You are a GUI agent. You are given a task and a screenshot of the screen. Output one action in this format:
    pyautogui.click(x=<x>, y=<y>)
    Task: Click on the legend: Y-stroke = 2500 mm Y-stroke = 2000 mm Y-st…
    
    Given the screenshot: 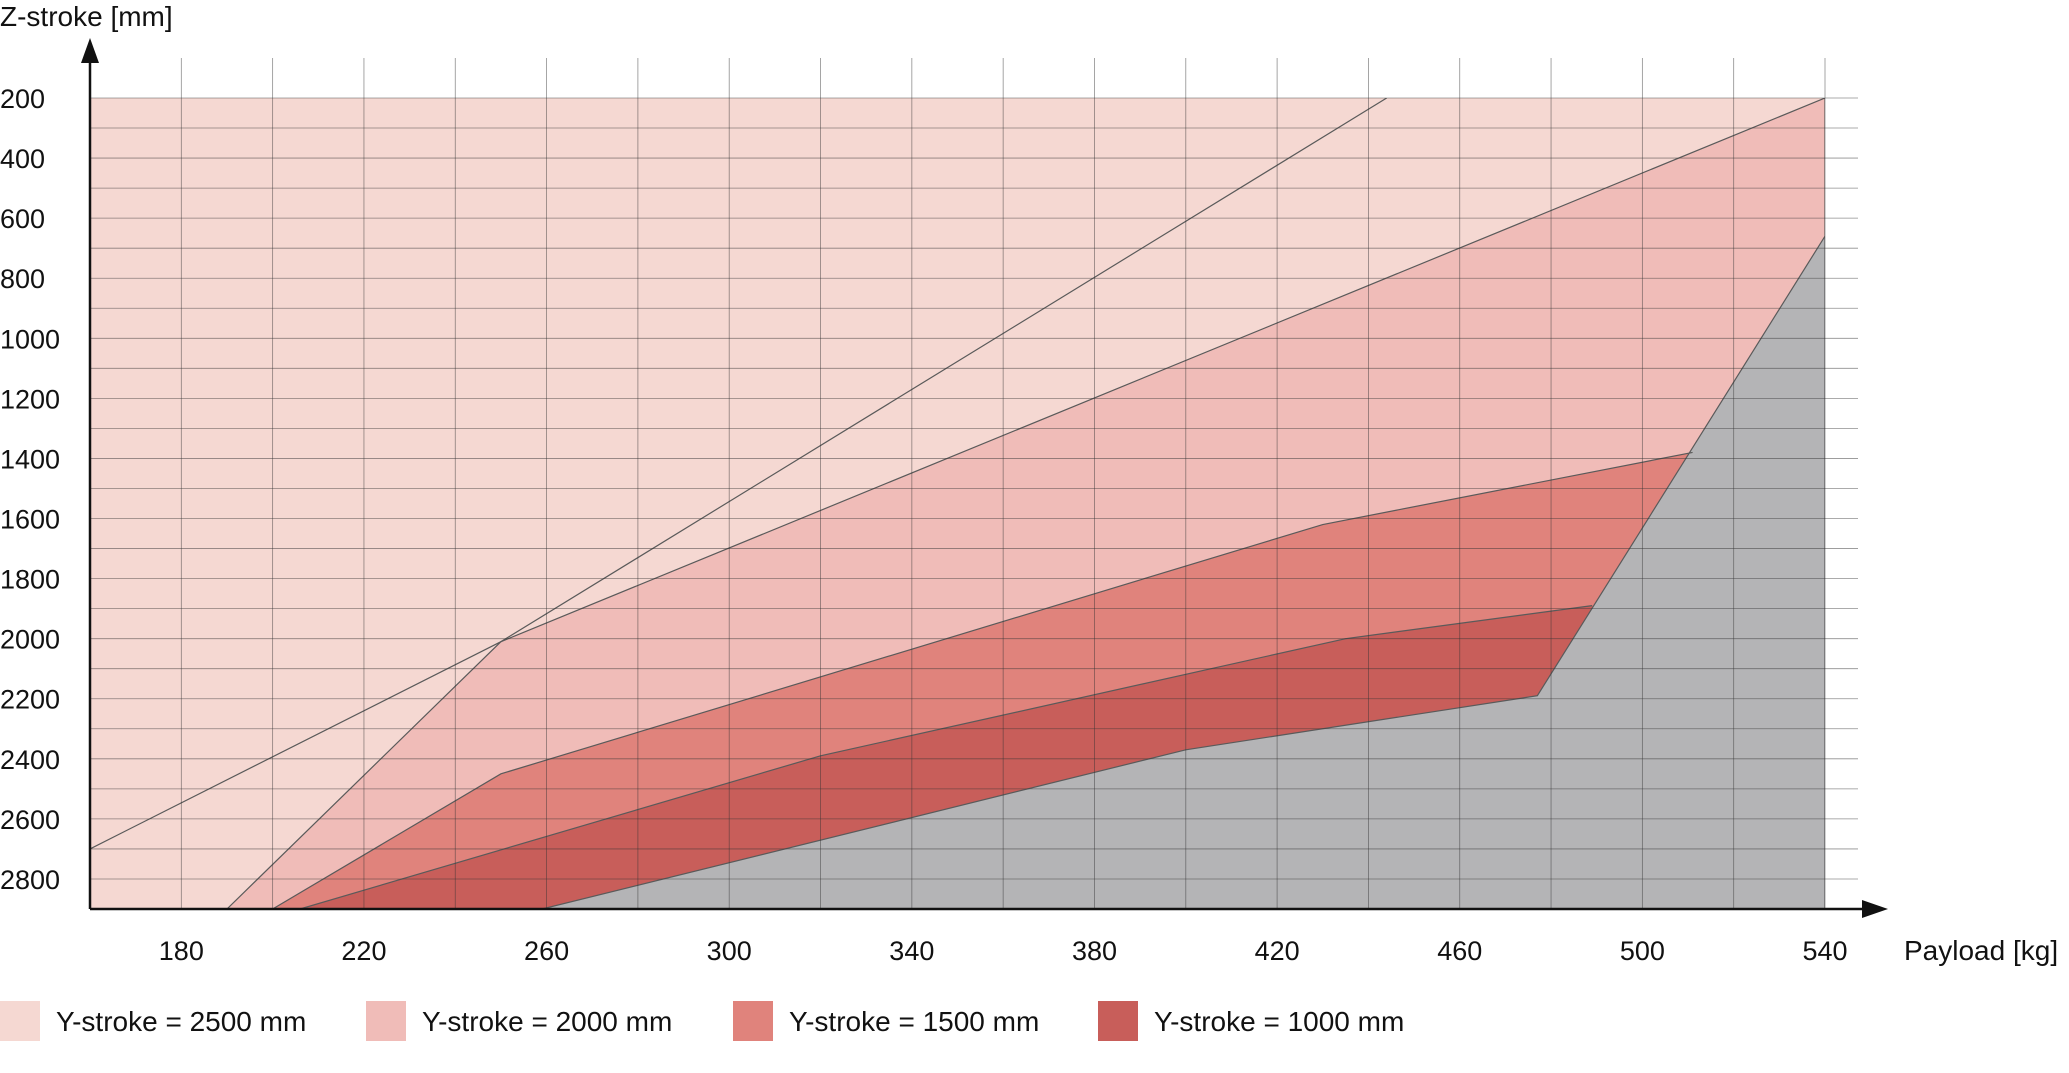 What is the action you would take?
    pyautogui.click(x=702, y=1021)
    